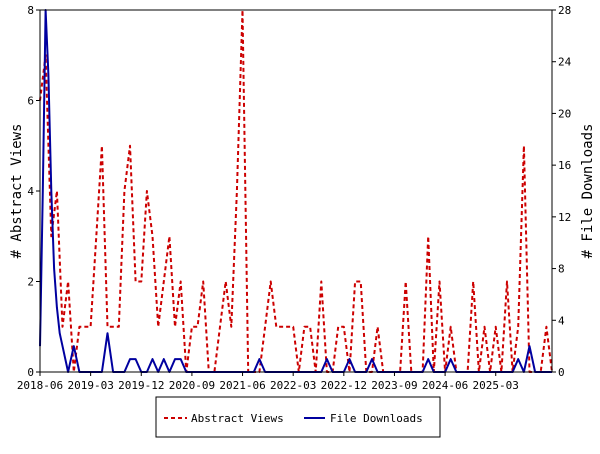 This screenshot has height=454, width=600. I want to click on legend-label-file-downloads: File Downloads, so click(376, 418).